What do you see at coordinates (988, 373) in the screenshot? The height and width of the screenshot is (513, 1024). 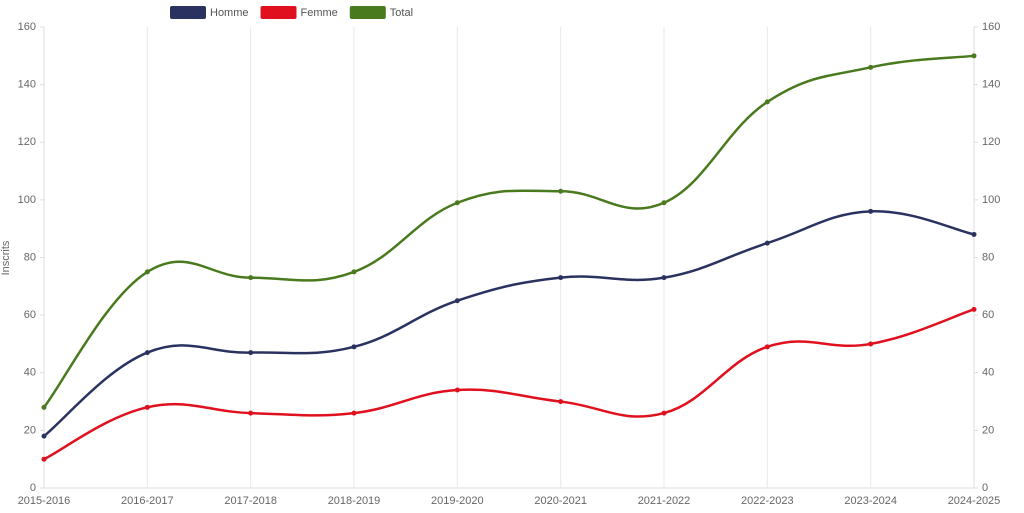 I see `y2-tick-label: 40` at bounding box center [988, 373].